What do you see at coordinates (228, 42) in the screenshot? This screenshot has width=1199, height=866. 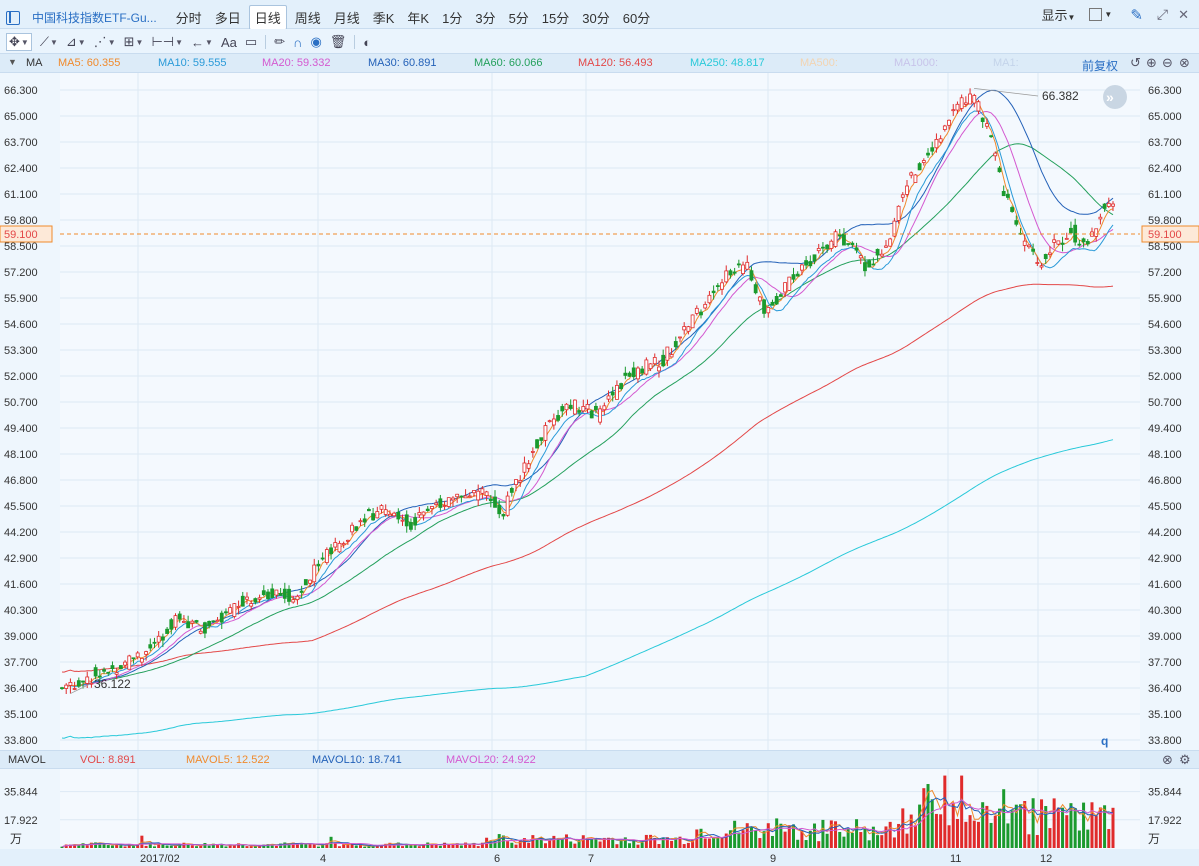 I see `text-tool-icon: Aa` at bounding box center [228, 42].